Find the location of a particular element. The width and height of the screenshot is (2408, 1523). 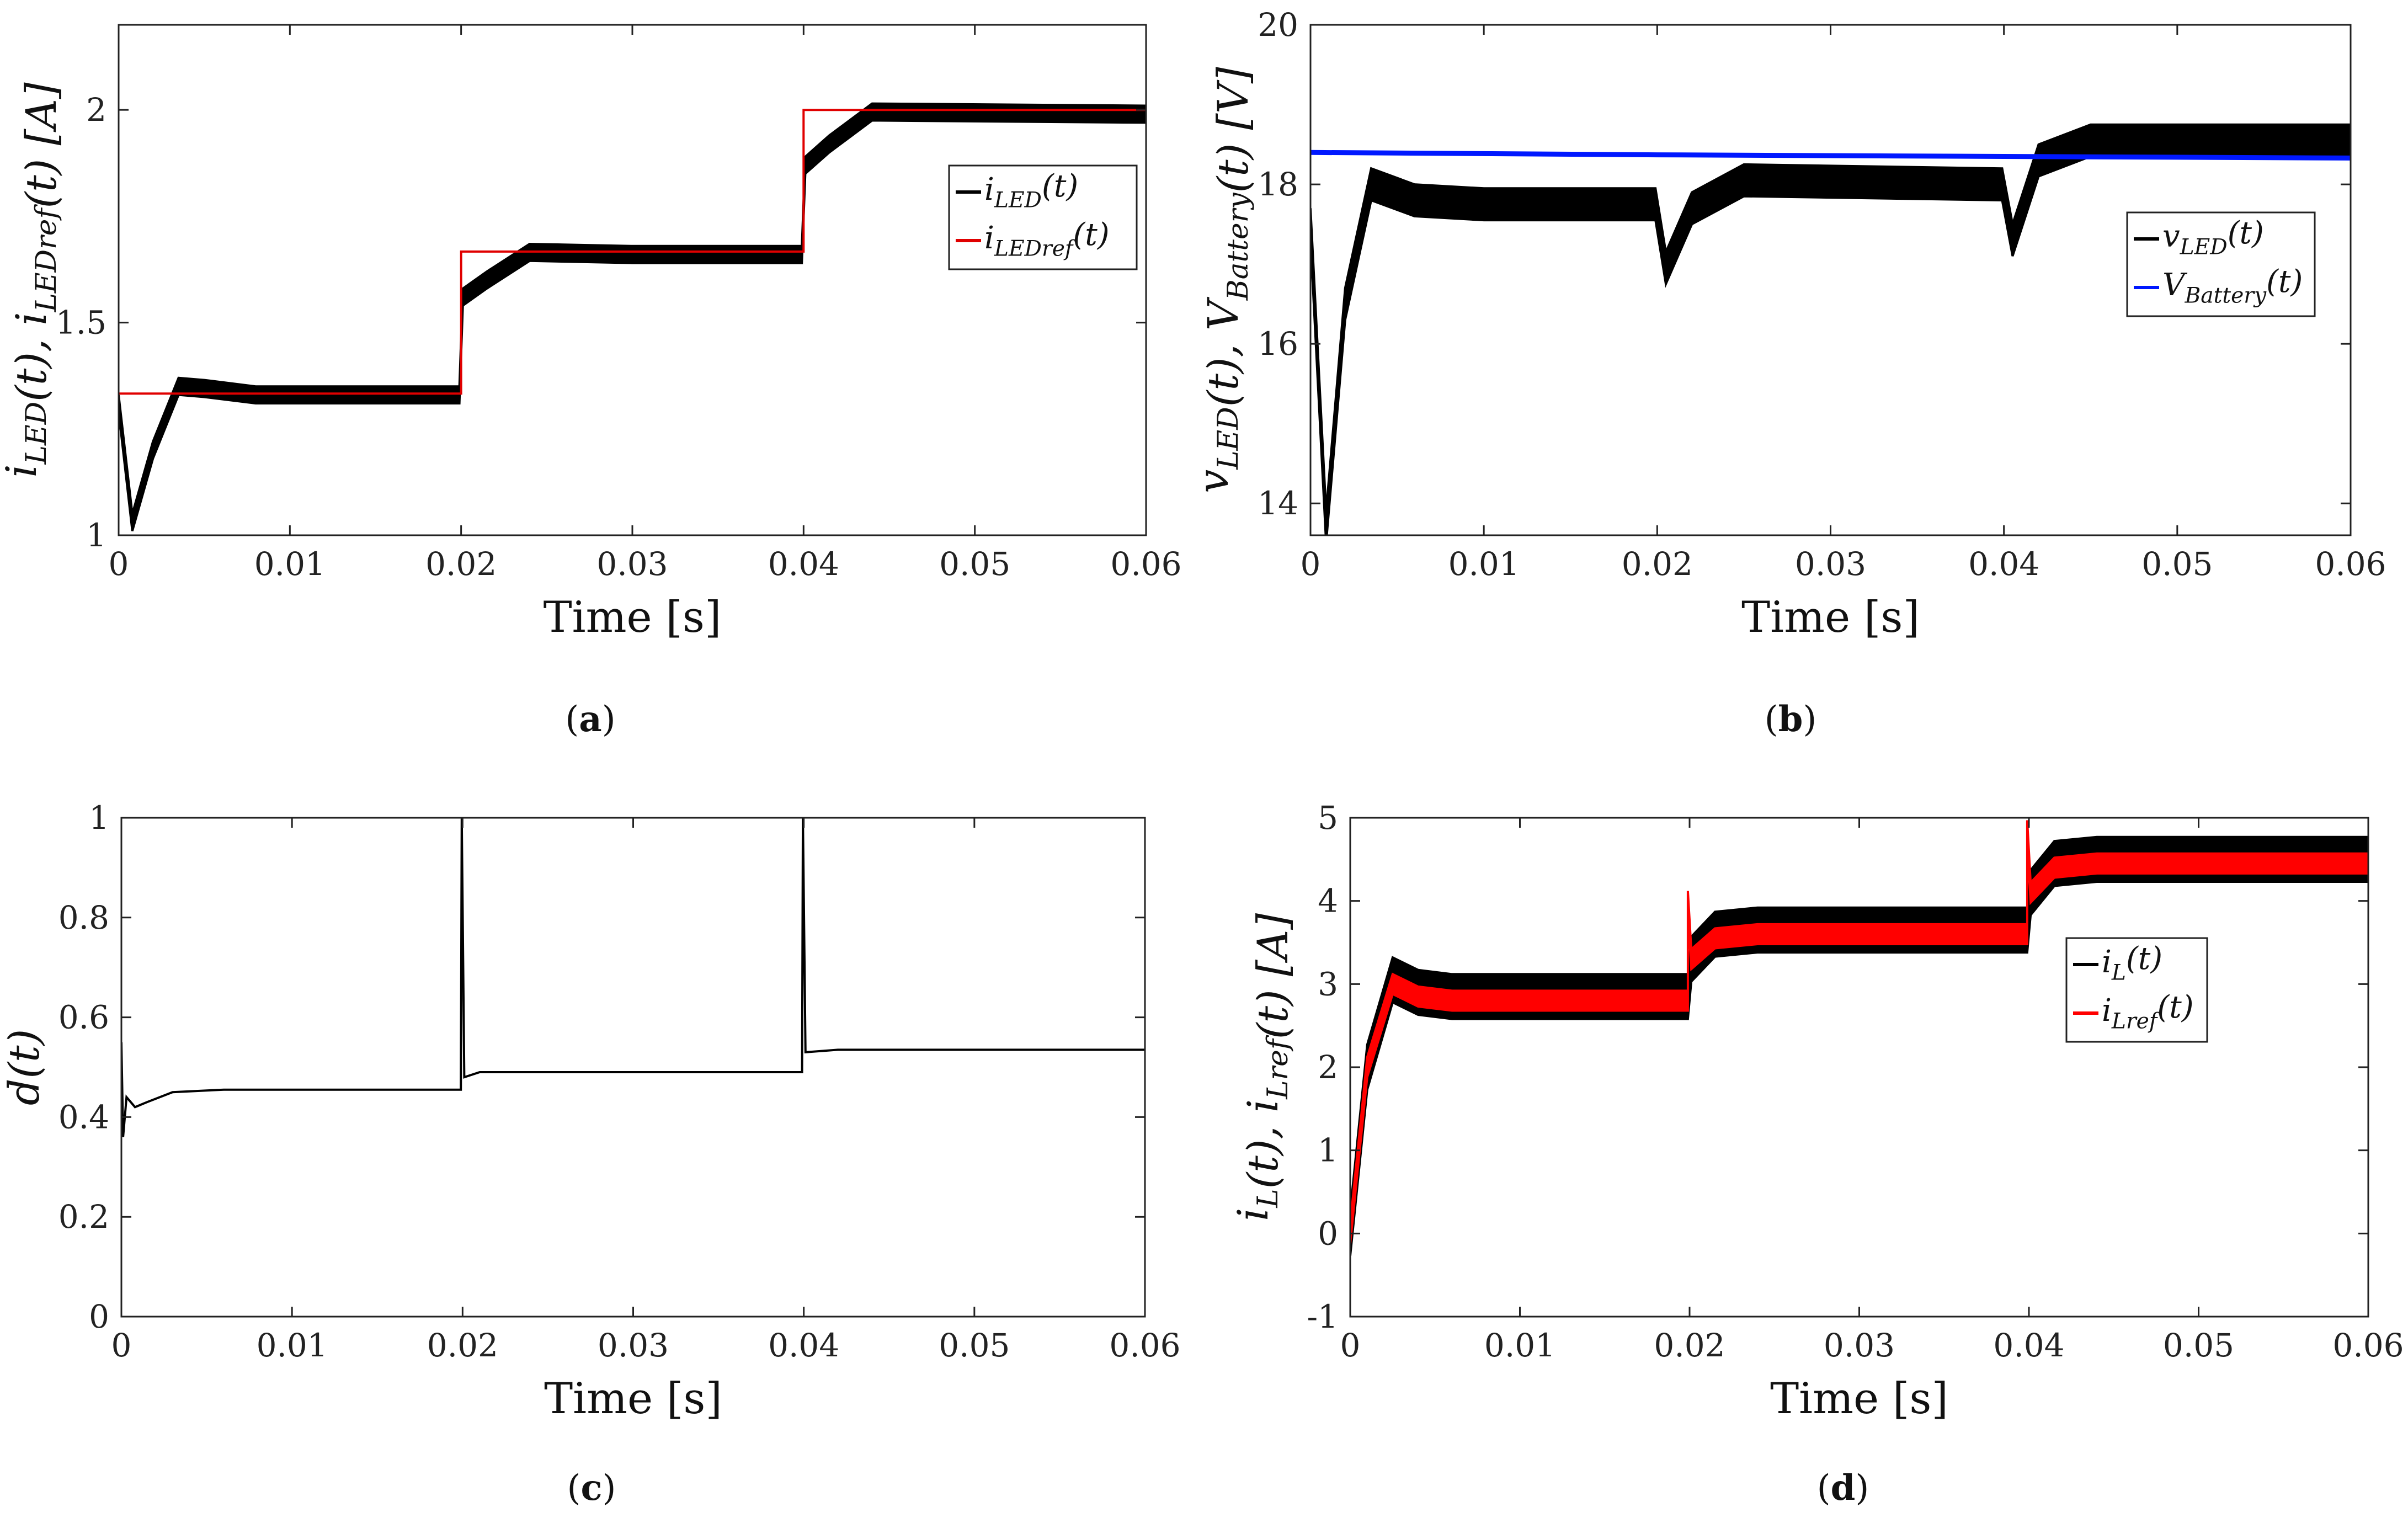

y-axis-label-text: iLED(t), iLEDref(t) [A] is located at coordinates (33, 280).